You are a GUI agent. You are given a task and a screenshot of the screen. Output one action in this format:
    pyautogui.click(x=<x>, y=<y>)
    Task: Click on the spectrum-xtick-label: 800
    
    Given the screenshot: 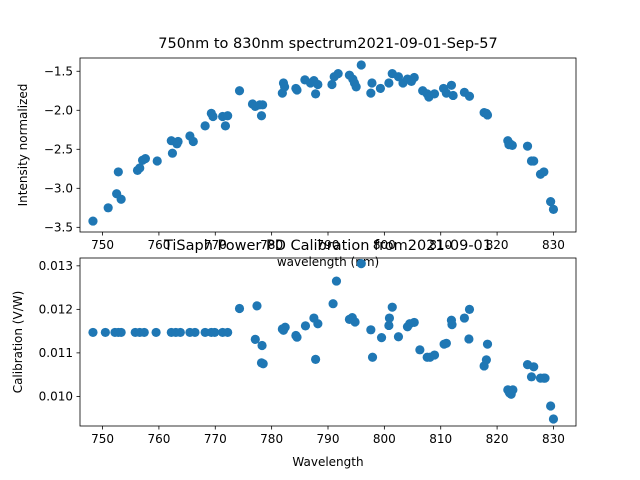 What is the action you would take?
    pyautogui.click(x=384, y=245)
    